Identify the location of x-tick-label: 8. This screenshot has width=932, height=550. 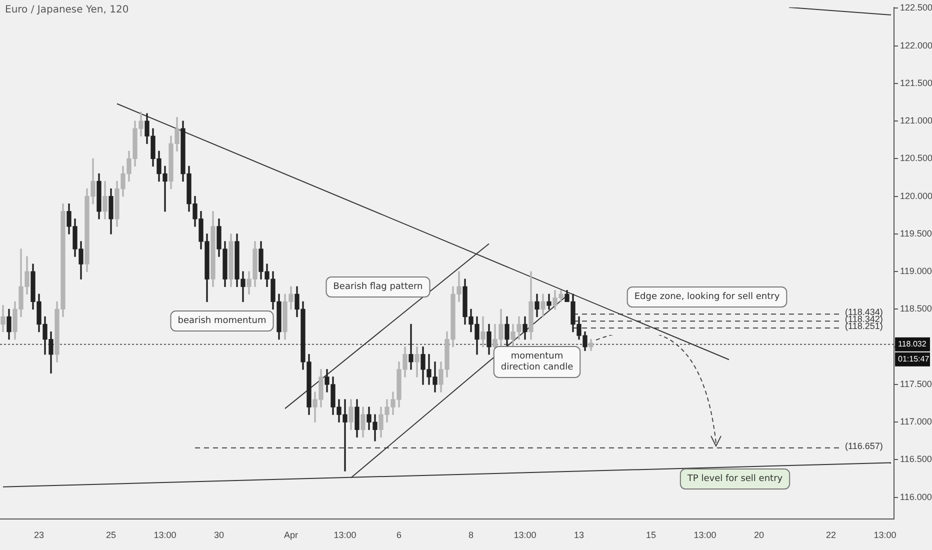
(471, 535).